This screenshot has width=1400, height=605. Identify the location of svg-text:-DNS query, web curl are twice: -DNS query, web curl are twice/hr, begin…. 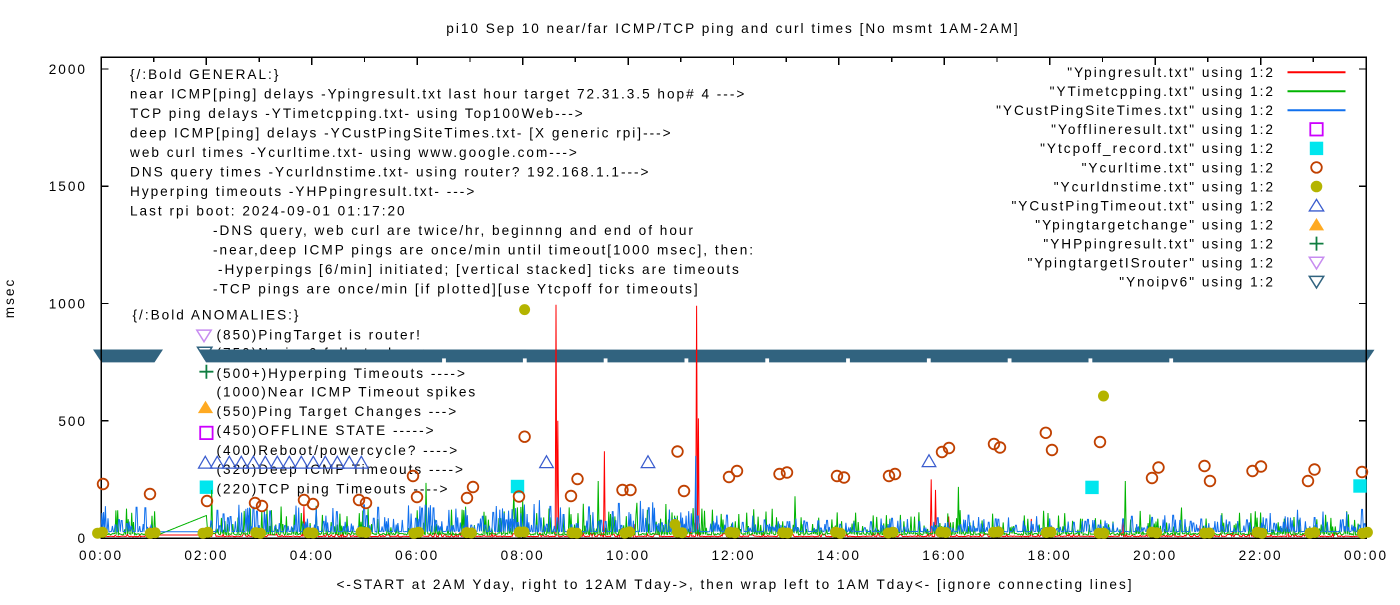
(454, 230).